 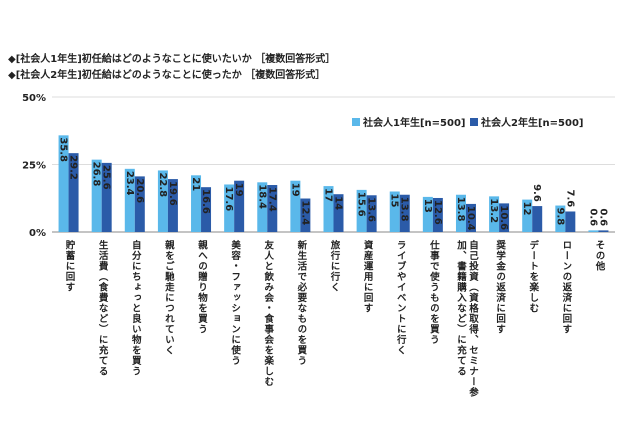 What do you see at coordinates (166, 74) in the screenshot?
I see `title-line: ◆[社会人2年生]初任給はどのようなことに使ったか ［複数回答形式］` at bounding box center [166, 74].